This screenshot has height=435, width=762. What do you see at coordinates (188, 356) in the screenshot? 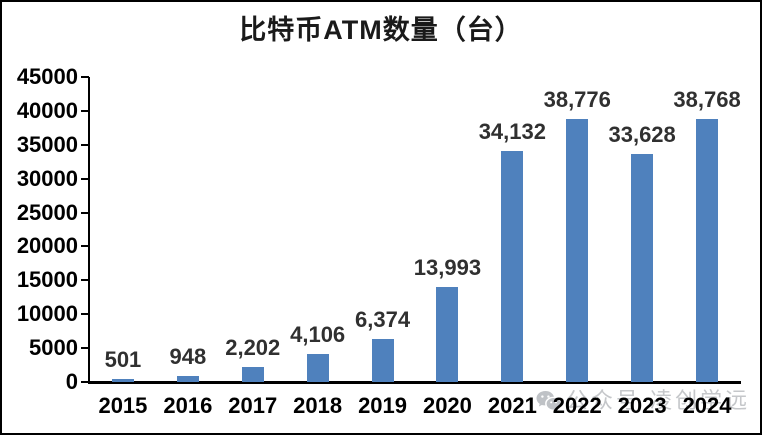
I see `bar-value-label-2016: 948` at bounding box center [188, 356].